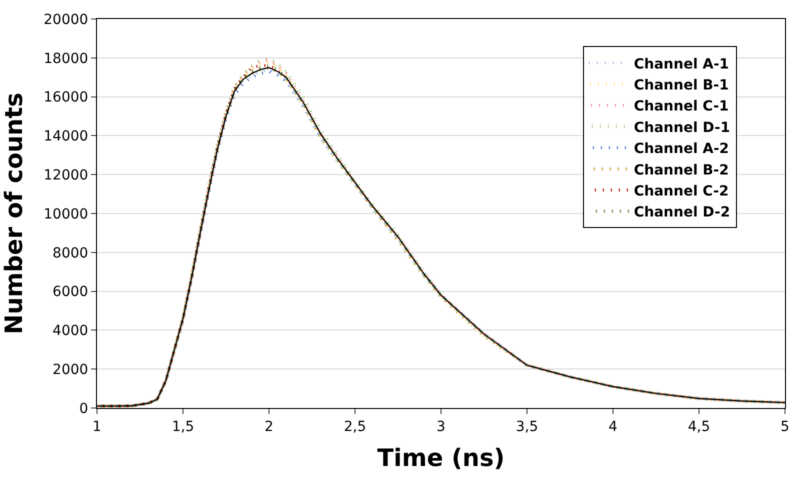 The width and height of the screenshot is (801, 493). I want to click on x-tick-label: 2,5, so click(355, 426).